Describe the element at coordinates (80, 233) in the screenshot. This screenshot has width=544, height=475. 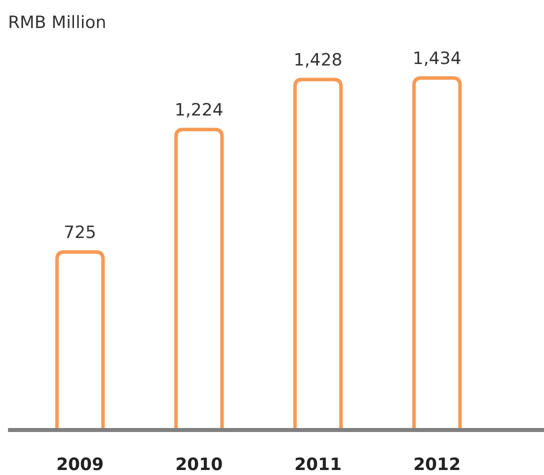
I see `data-label: 725` at that location.